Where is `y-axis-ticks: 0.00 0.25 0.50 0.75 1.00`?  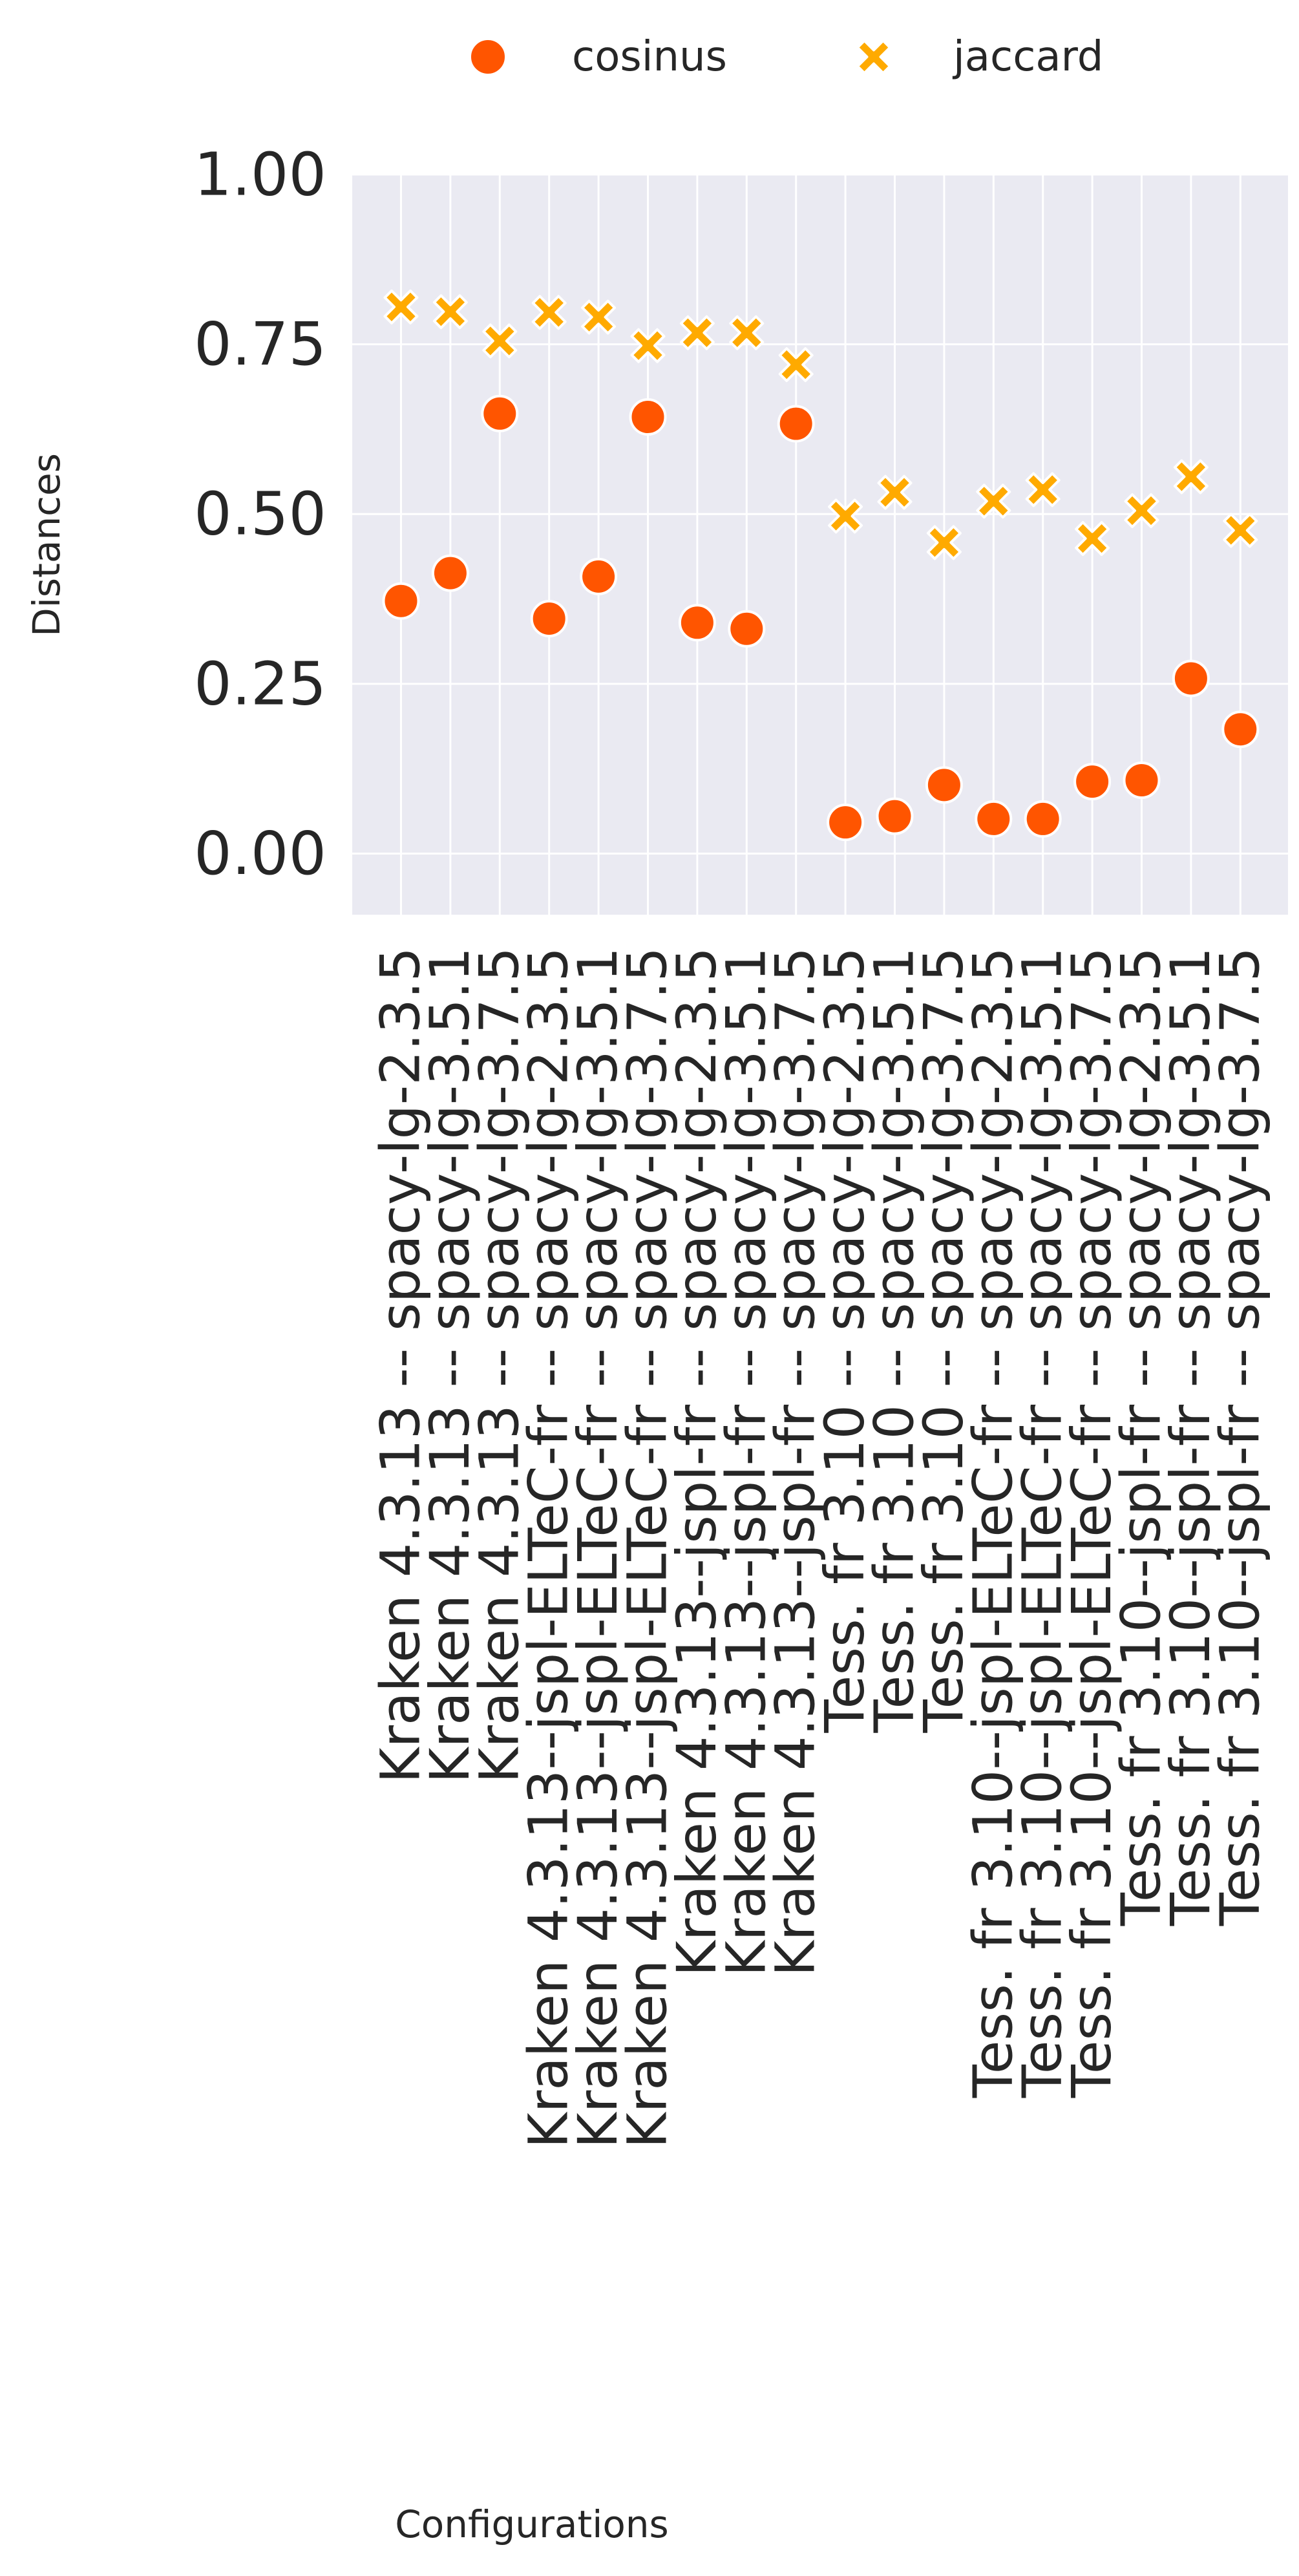
y-axis-ticks: 0.00 0.25 0.50 0.75 1.00 is located at coordinates (260, 514).